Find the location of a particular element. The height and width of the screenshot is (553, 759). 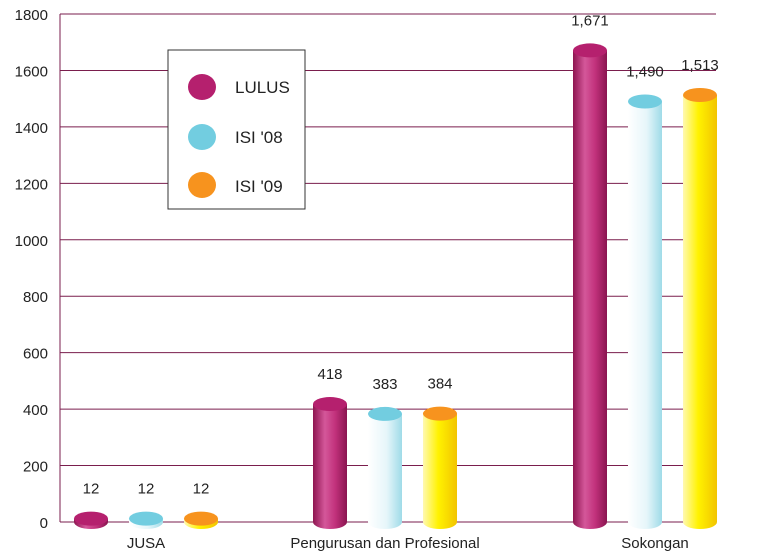

data-label: 384 is located at coordinates (439, 384).